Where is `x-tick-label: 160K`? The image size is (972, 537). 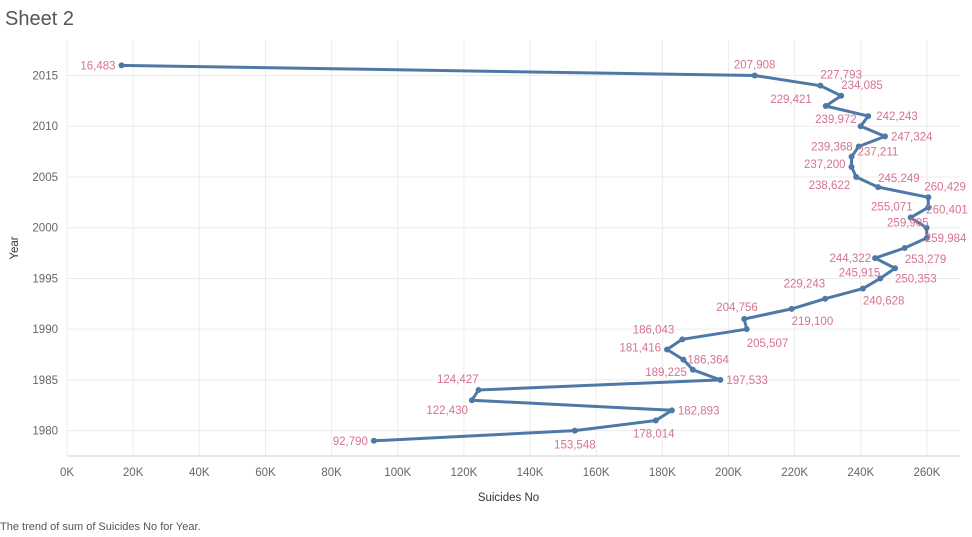 x-tick-label: 160K is located at coordinates (596, 473).